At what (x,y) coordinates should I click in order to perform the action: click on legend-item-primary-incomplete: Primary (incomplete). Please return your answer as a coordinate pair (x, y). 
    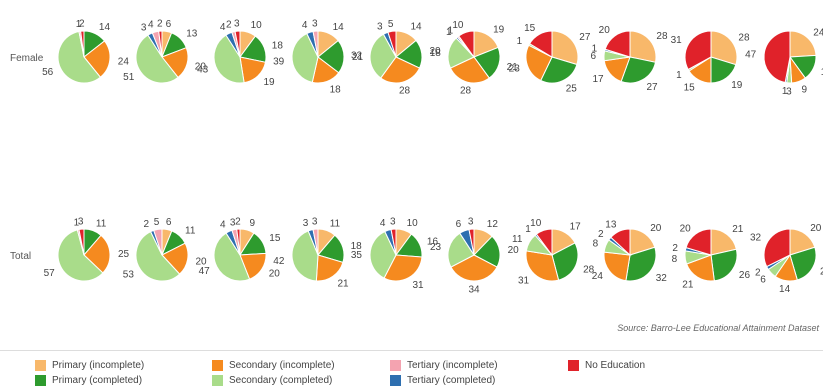
    Looking at the image, I should click on (89, 365).